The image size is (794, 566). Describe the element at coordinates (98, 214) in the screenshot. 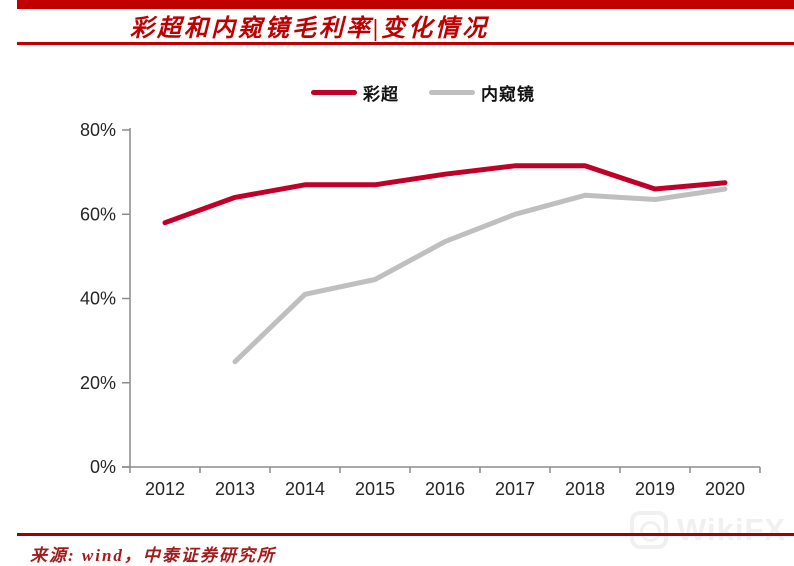

I see `y-axis-label: 60%` at that location.